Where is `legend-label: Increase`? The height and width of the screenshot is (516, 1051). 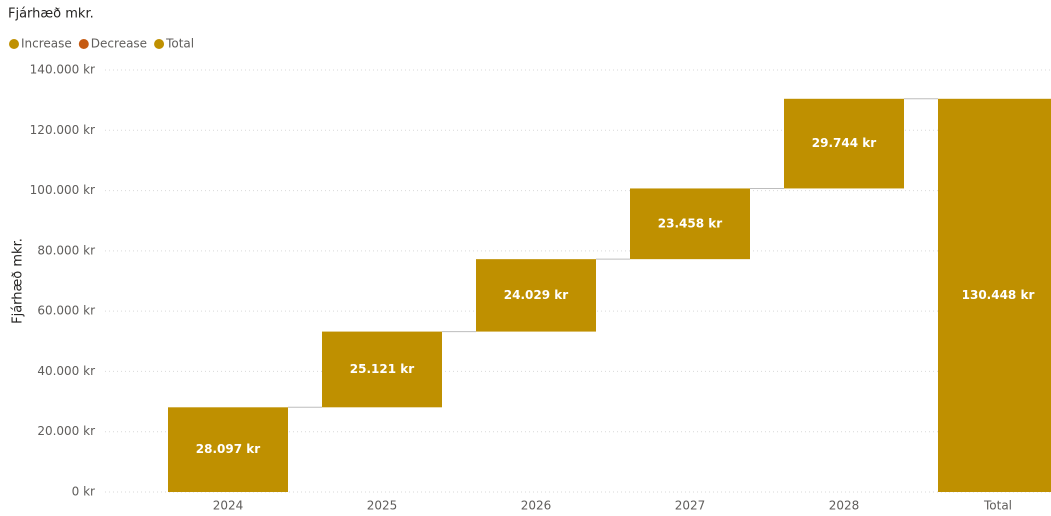
legend-label: Increase is located at coordinates (46, 44).